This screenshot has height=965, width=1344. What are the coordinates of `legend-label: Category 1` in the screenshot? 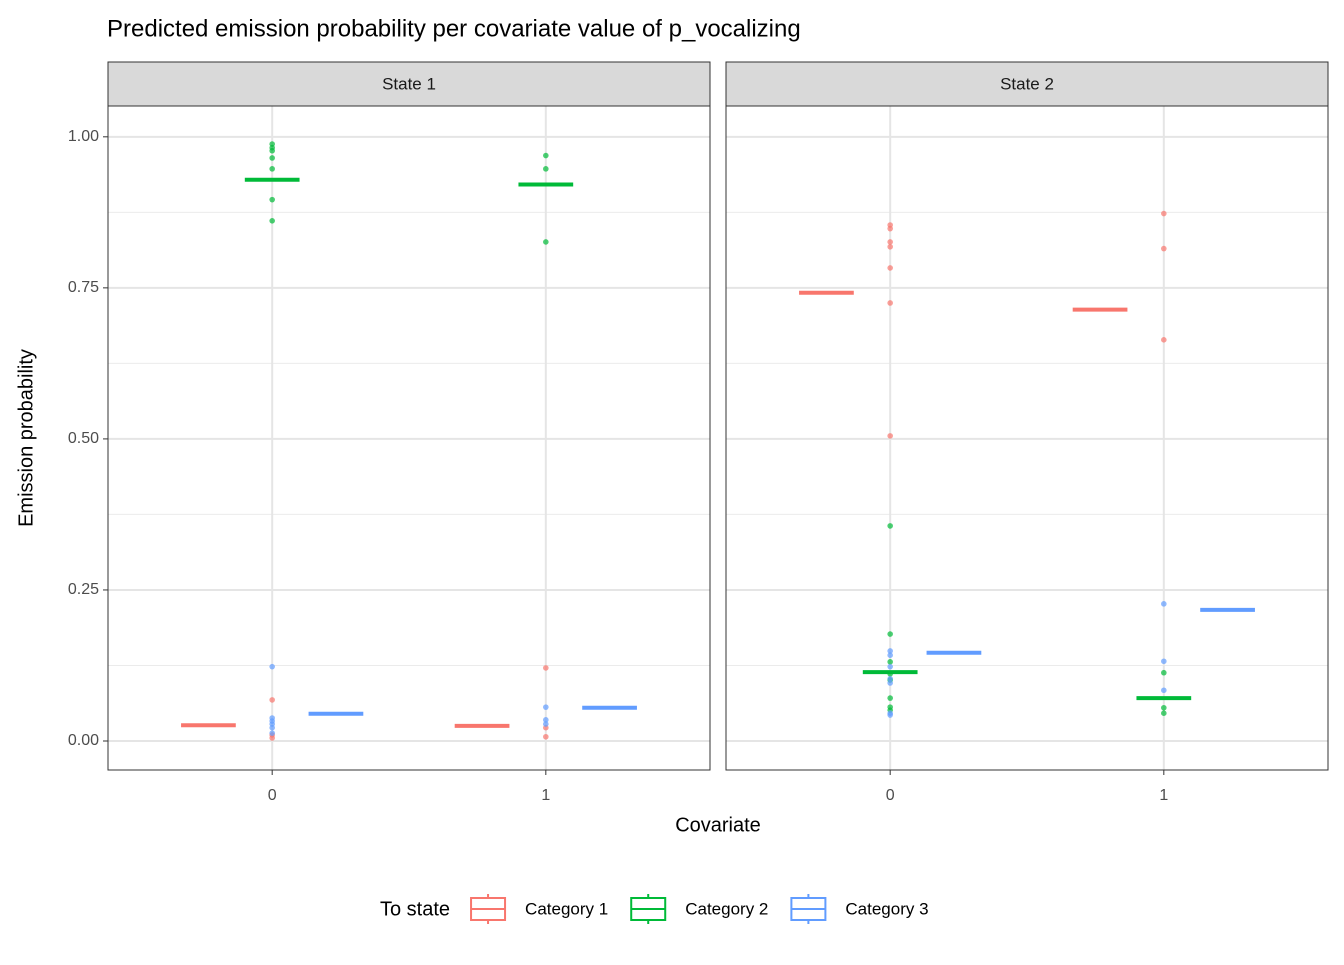 It's located at (566, 908).